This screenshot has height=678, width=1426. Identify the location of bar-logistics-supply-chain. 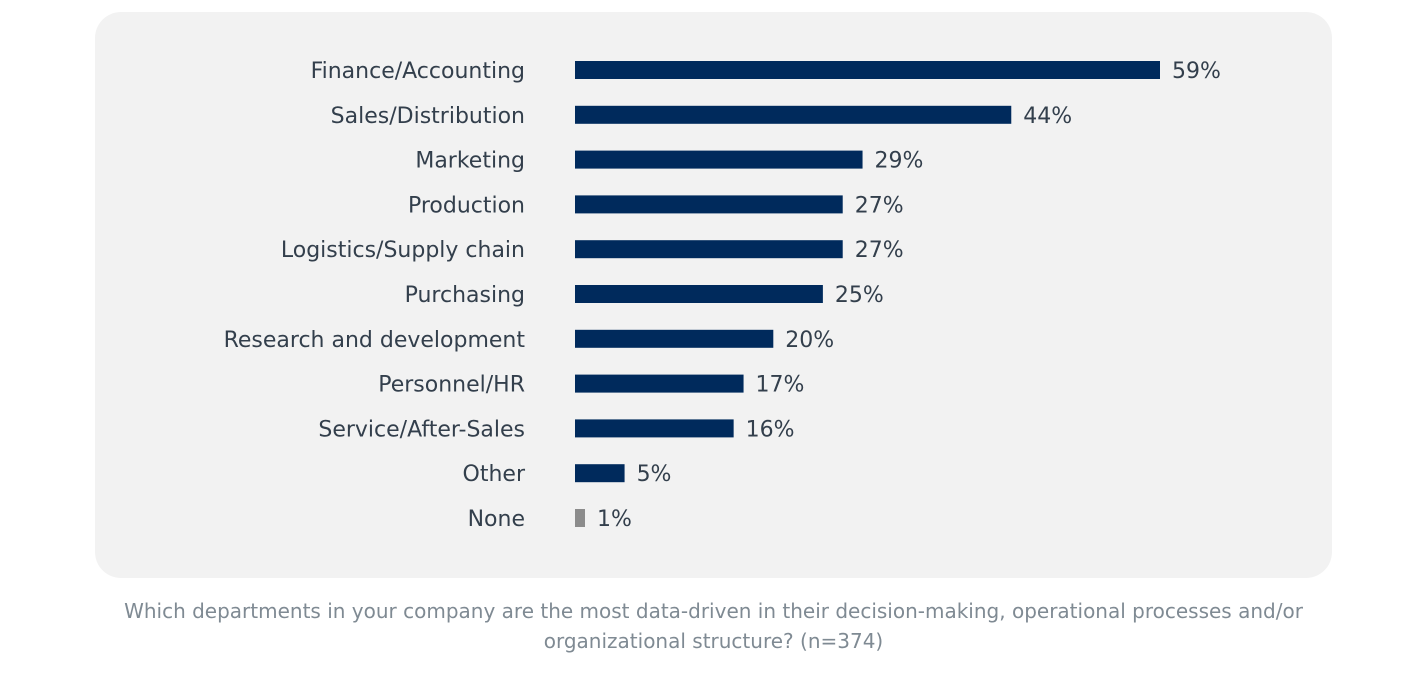
(709, 249).